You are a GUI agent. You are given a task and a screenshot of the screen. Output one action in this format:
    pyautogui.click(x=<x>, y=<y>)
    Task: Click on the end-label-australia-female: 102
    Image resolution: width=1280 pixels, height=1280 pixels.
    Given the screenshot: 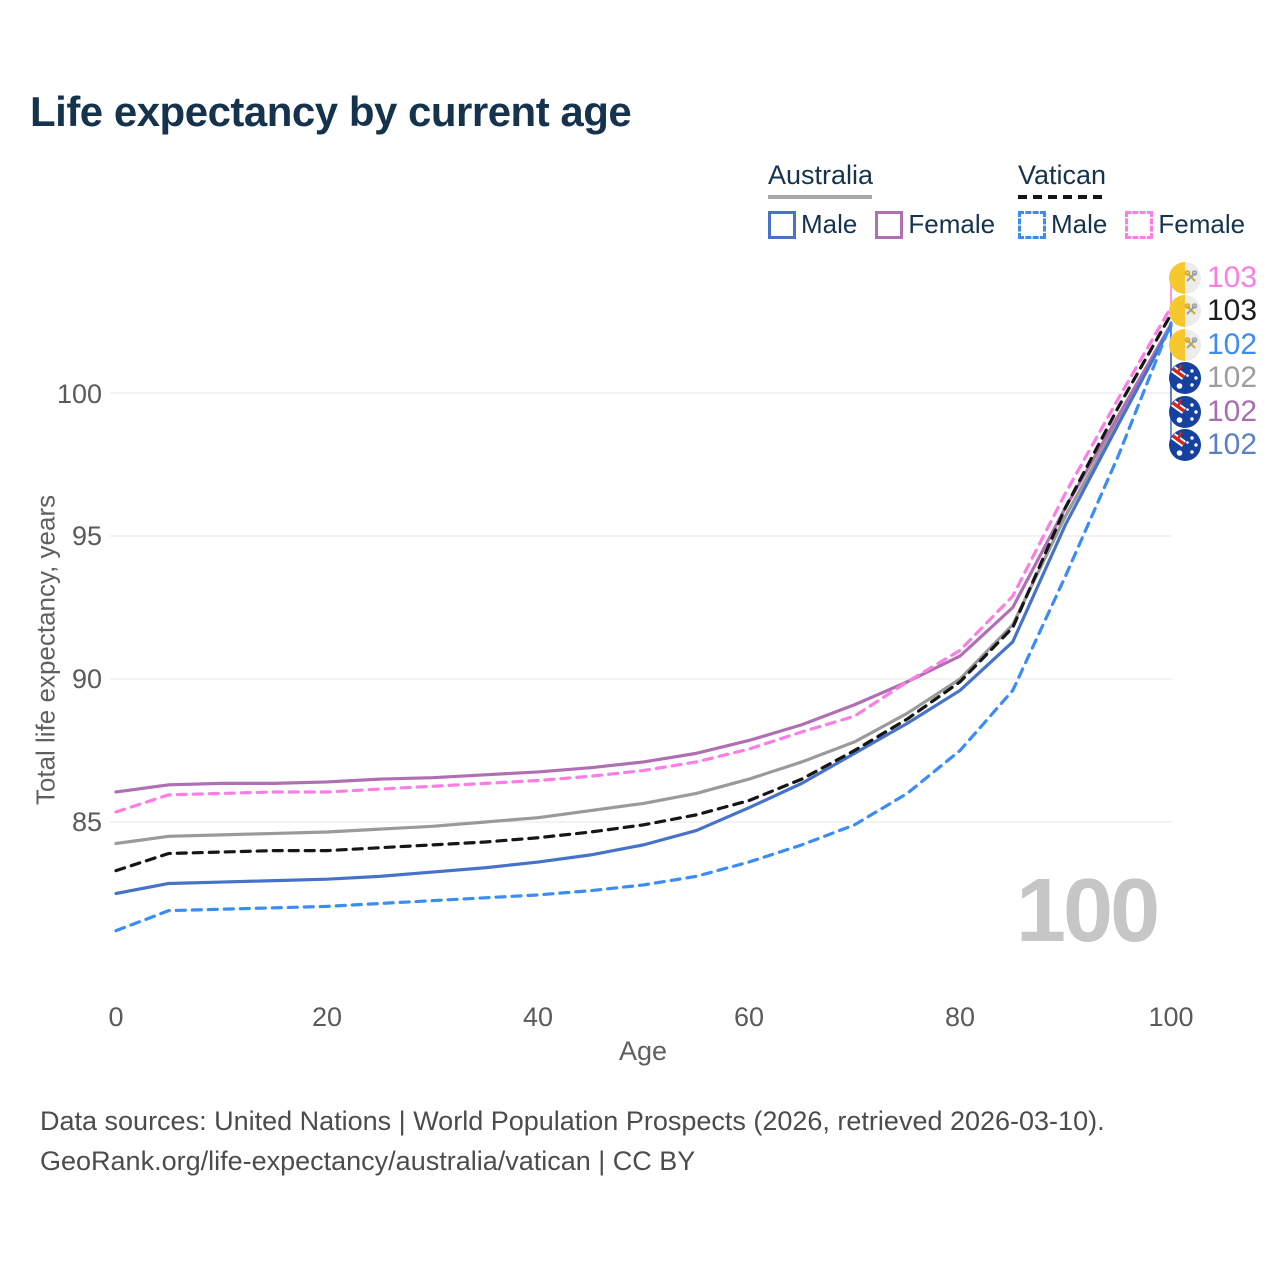 What is the action you would take?
    pyautogui.click(x=1213, y=412)
    